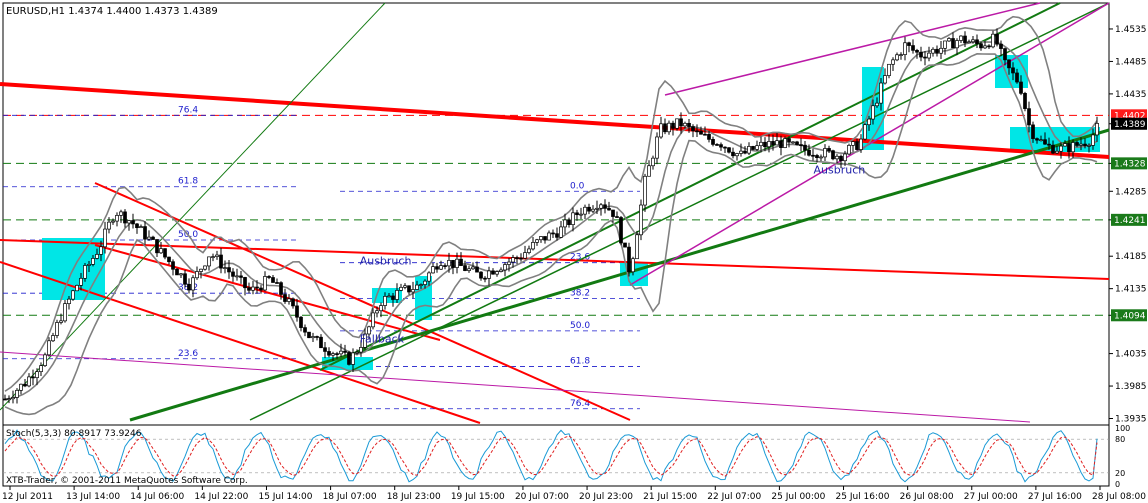  Describe the element at coordinates (157, 497) in the screenshot. I see `time-axis-label: 14 Jul 06:00` at that location.